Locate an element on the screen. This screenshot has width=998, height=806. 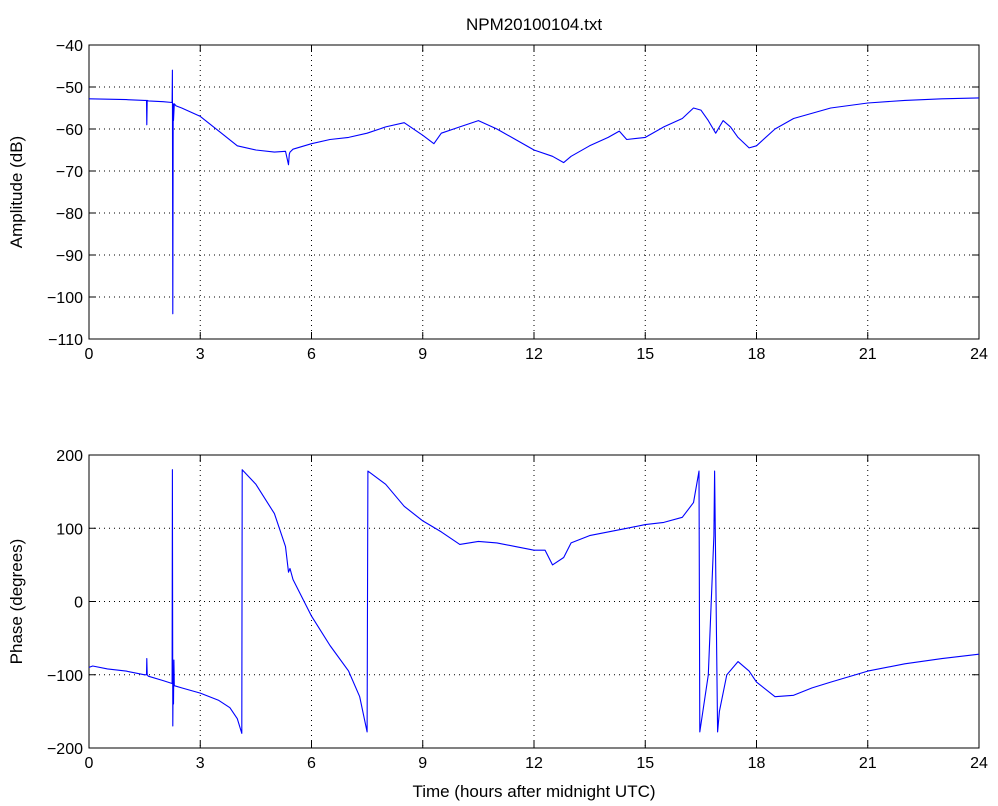
amplitude-y-tick-label: −80 is located at coordinates (69, 214).